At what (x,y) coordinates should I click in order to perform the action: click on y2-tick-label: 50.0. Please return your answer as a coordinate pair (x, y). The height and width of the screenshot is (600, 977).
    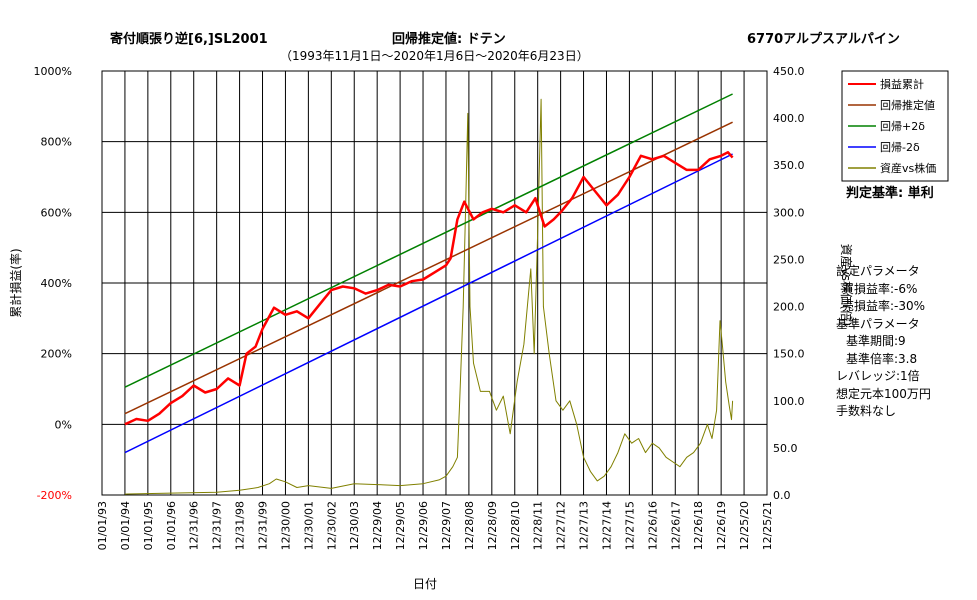
    Looking at the image, I should click on (785, 448).